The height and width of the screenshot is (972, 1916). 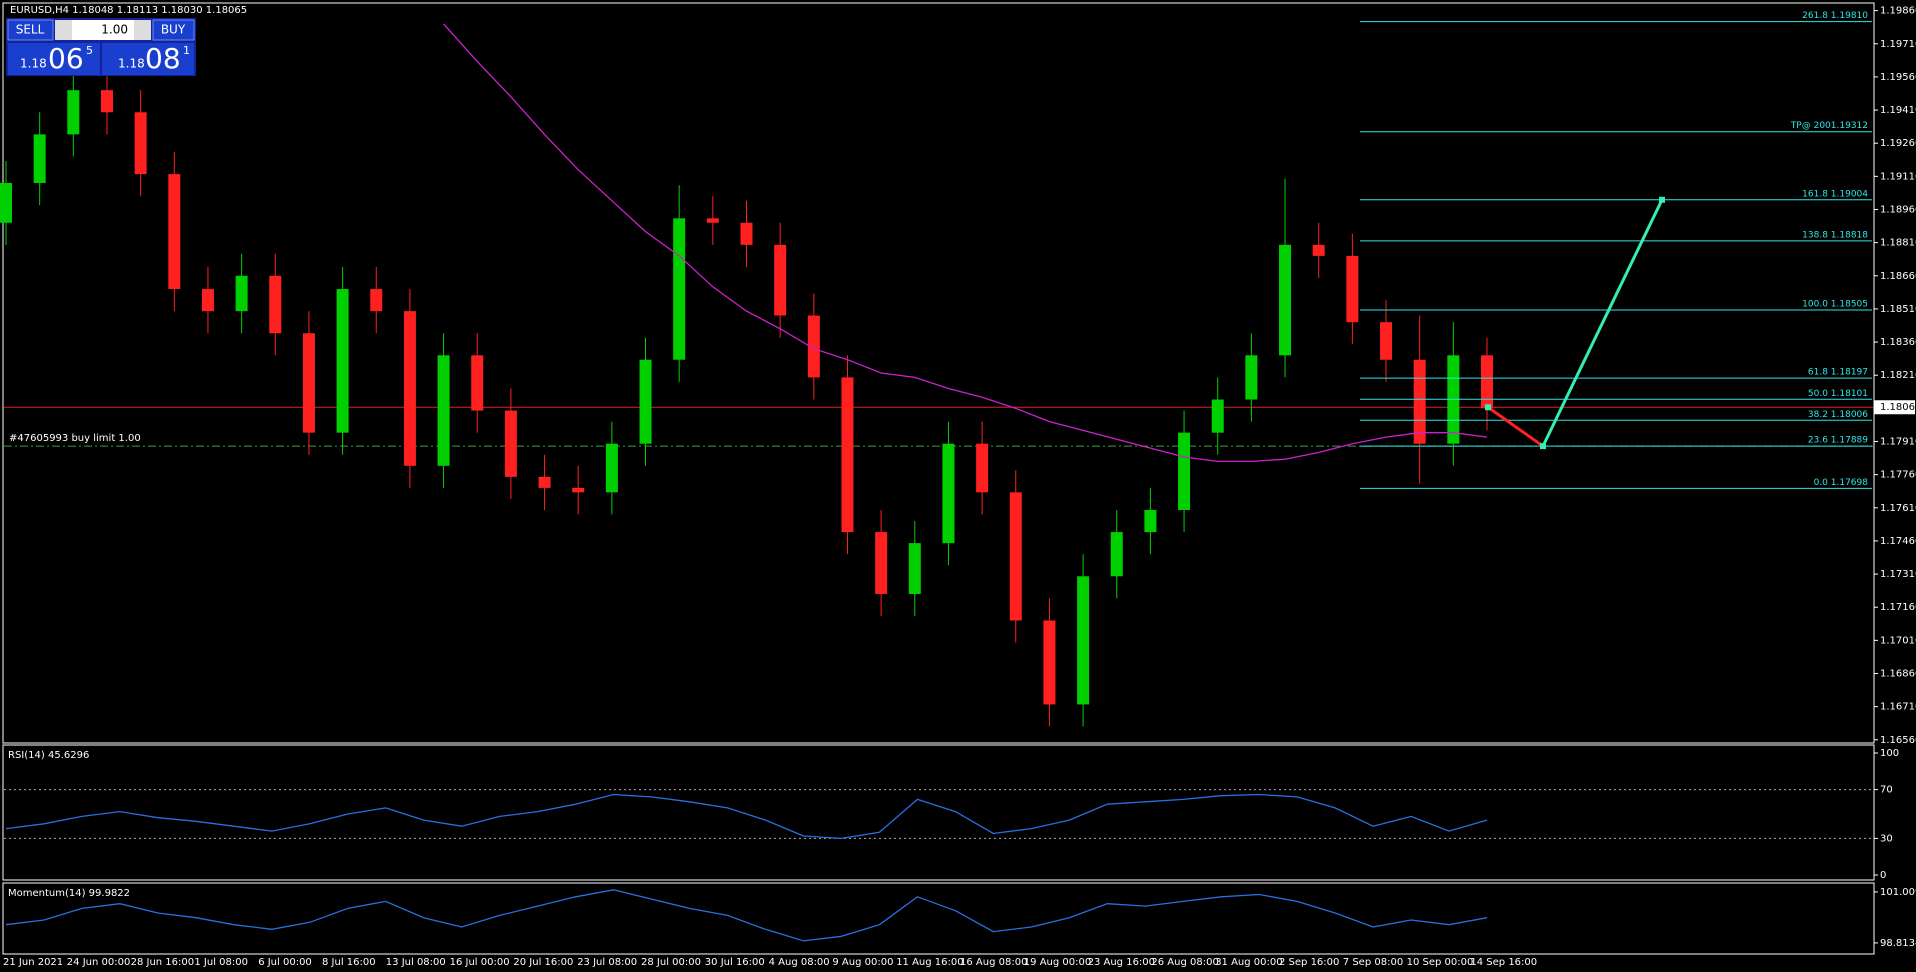 I want to click on fib-label: 100.0 1.18505, so click(x=1835, y=305).